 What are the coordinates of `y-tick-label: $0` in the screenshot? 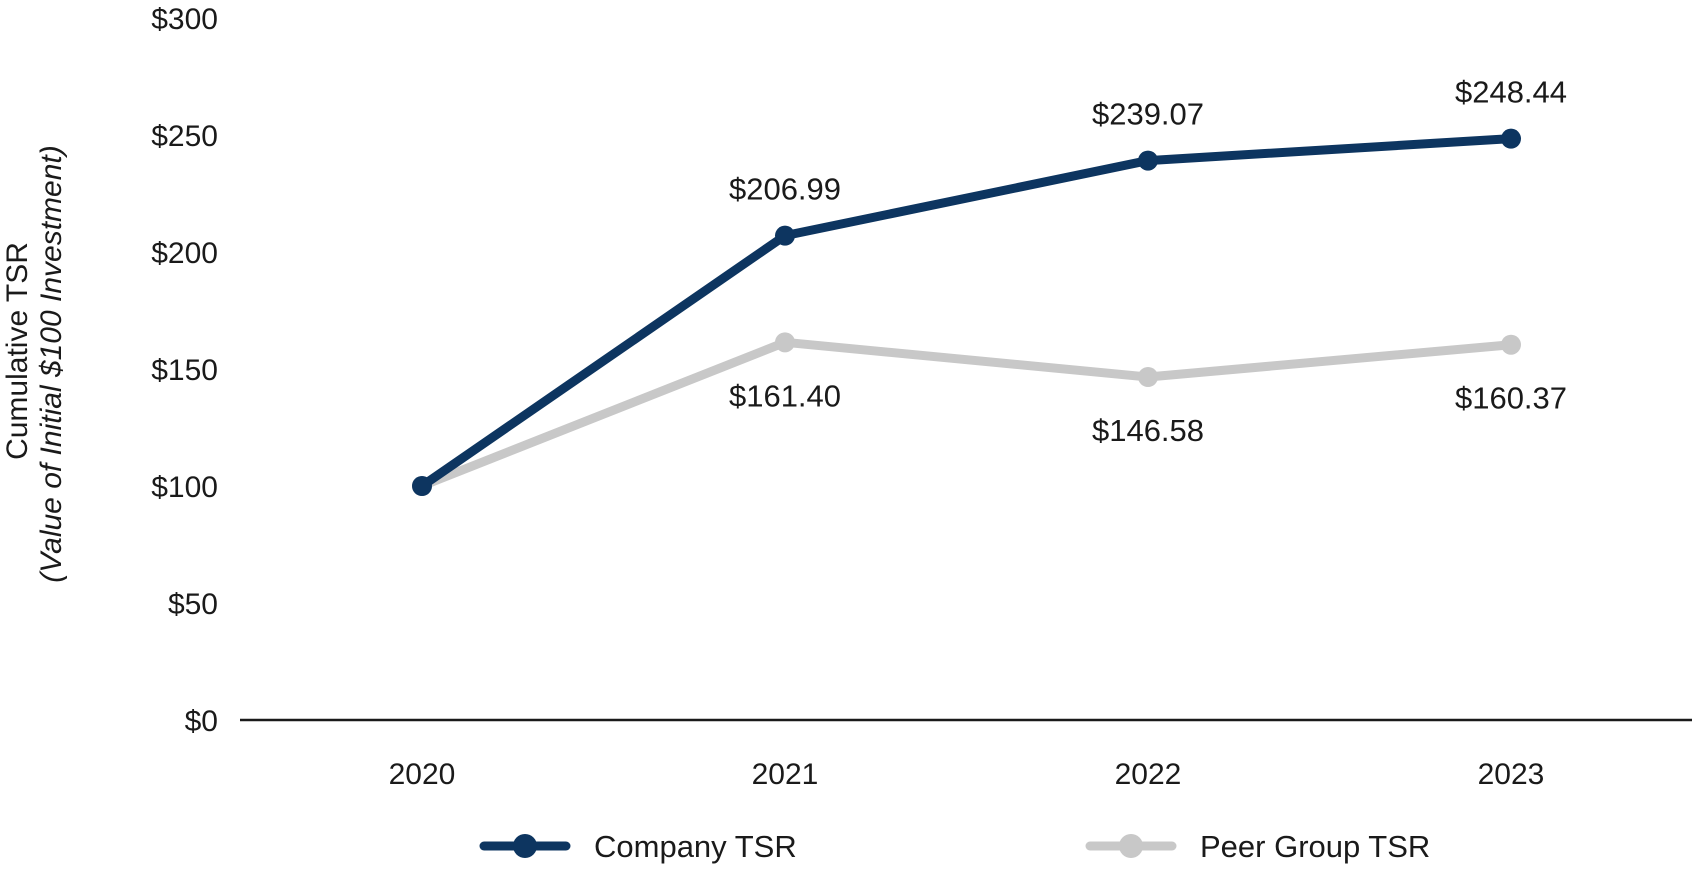 It's located at (201, 721).